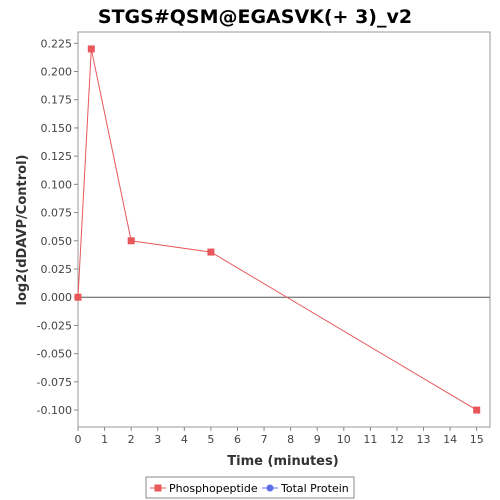 This screenshot has height=500, width=500. I want to click on legend-box, so click(250, 487).